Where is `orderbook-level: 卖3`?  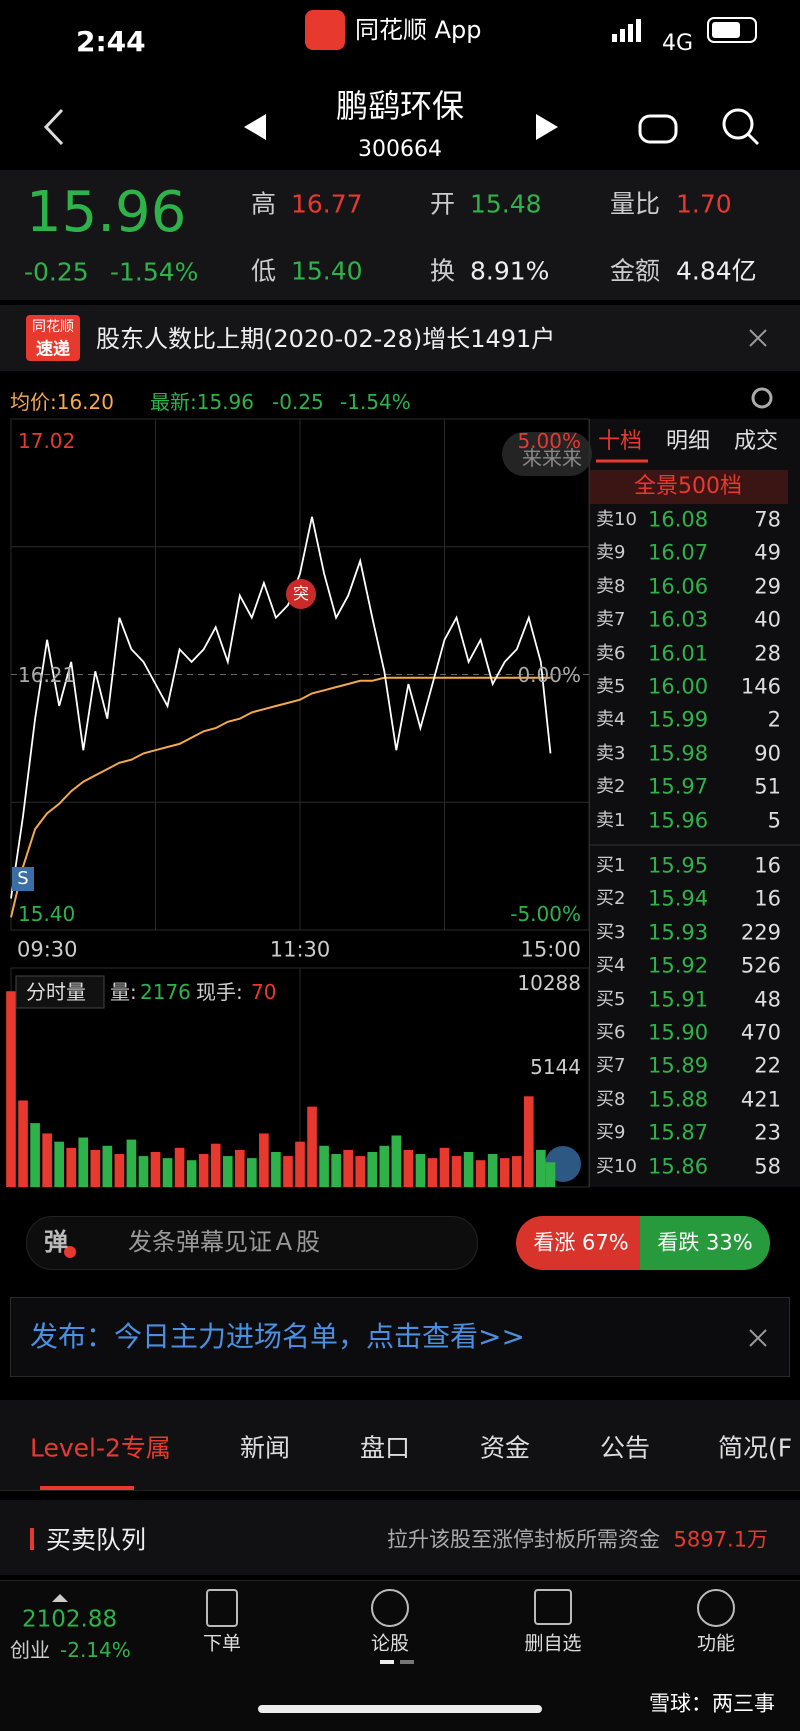 orderbook-level: 卖3 is located at coordinates (611, 753).